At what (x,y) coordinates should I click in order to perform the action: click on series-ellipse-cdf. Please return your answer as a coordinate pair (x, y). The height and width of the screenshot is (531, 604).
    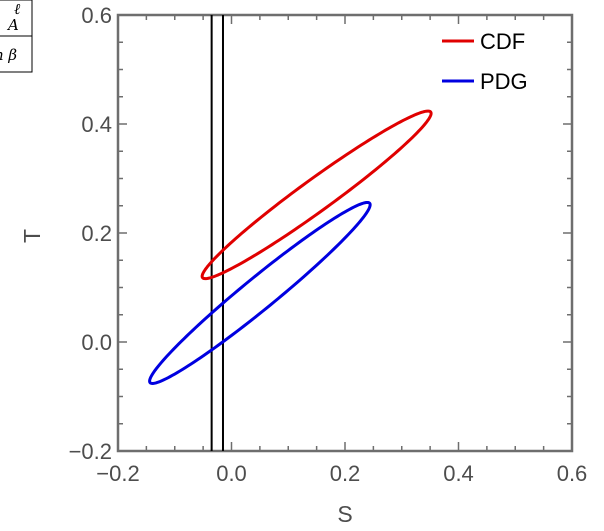
    Looking at the image, I should click on (316, 195).